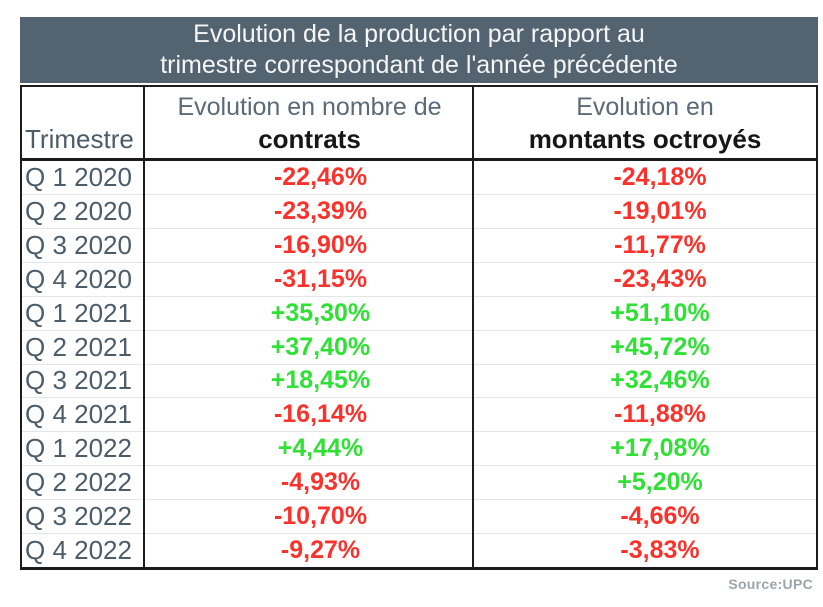 This screenshot has height=607, width=823. What do you see at coordinates (660, 244) in the screenshot?
I see `amounts-value: -11,77%` at bounding box center [660, 244].